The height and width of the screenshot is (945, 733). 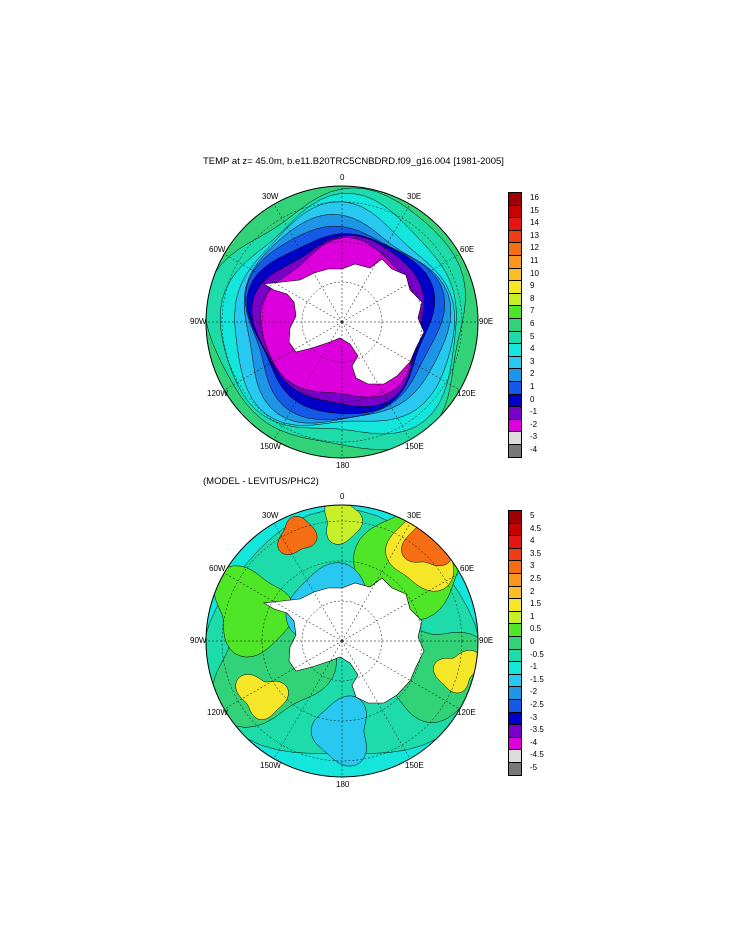 What do you see at coordinates (537, 704) in the screenshot?
I see `colorbar-tick-label: -2.5` at bounding box center [537, 704].